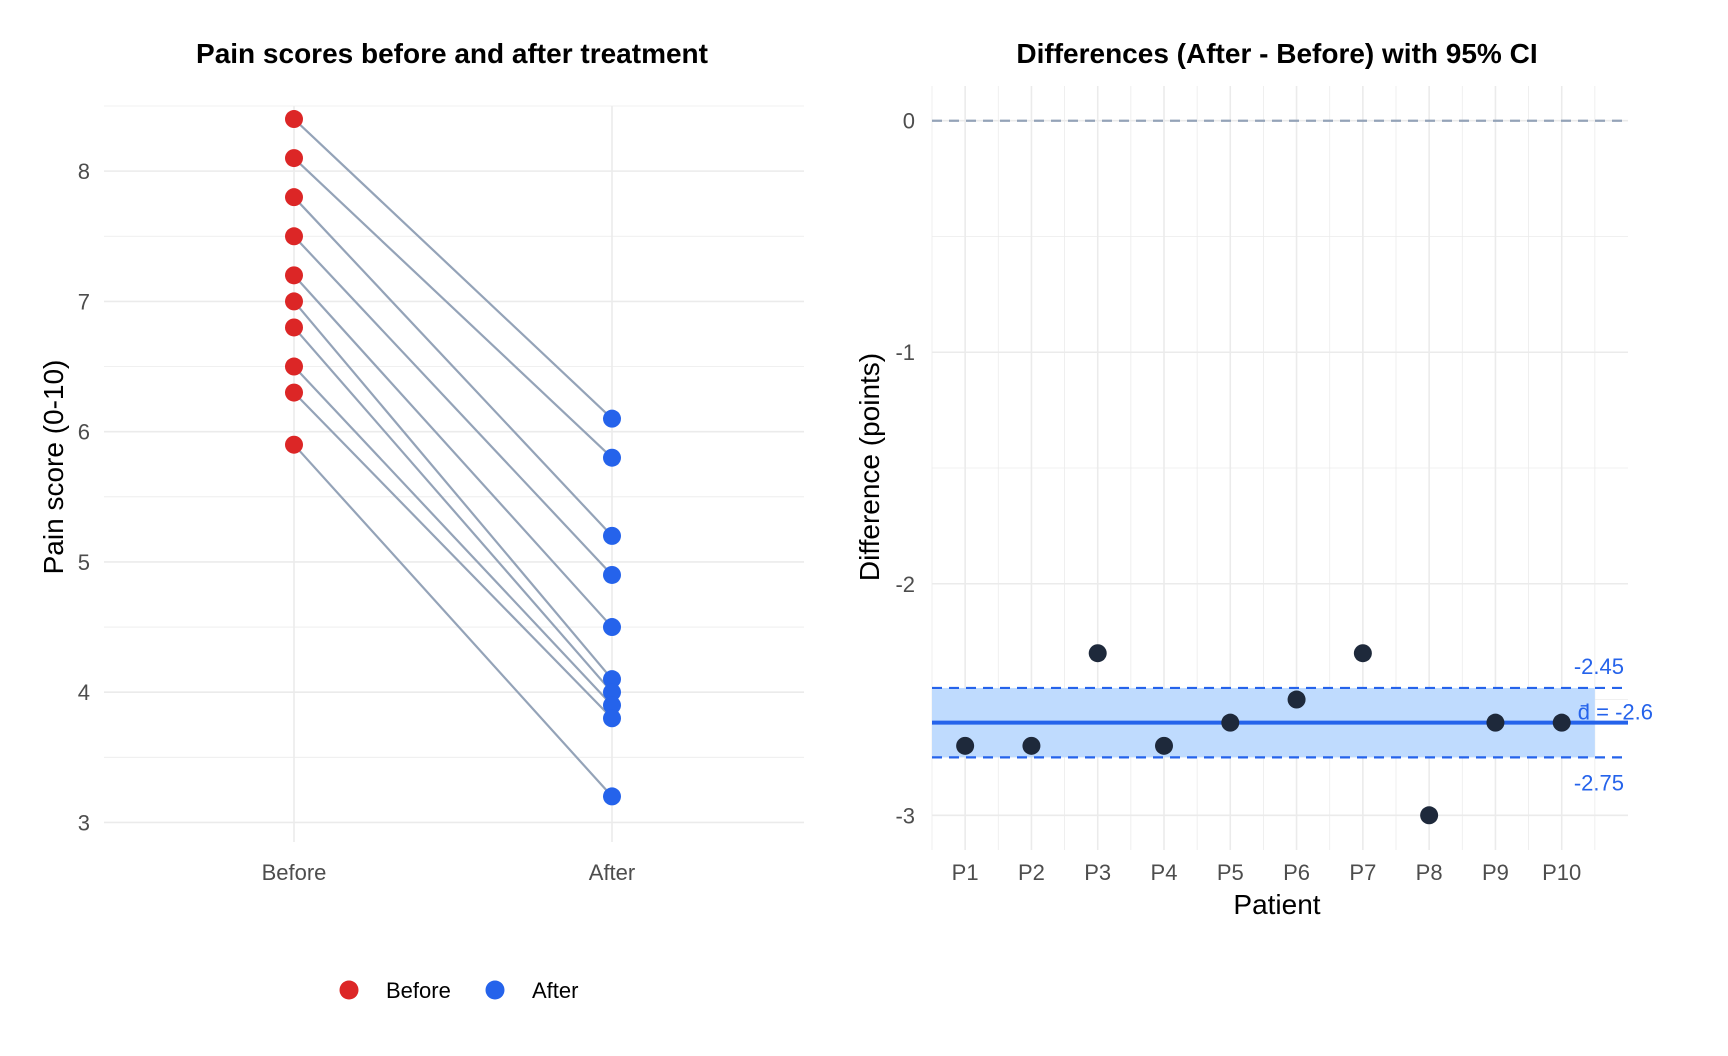 The image size is (1728, 1056). I want to click on paired-plot-x-tick-labels: Before After, so click(449, 872).